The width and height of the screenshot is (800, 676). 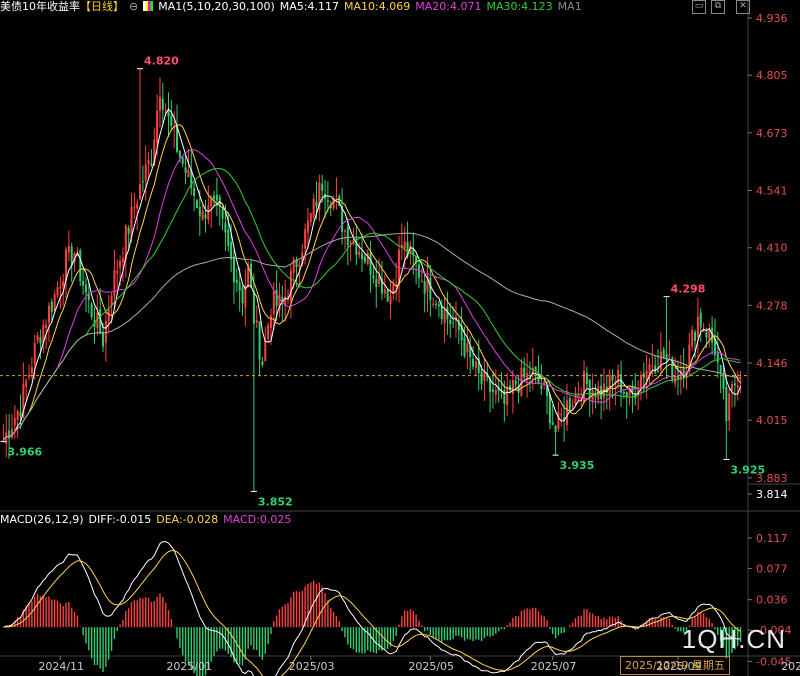 I want to click on restore-icon: ⧉, so click(x=718, y=7).